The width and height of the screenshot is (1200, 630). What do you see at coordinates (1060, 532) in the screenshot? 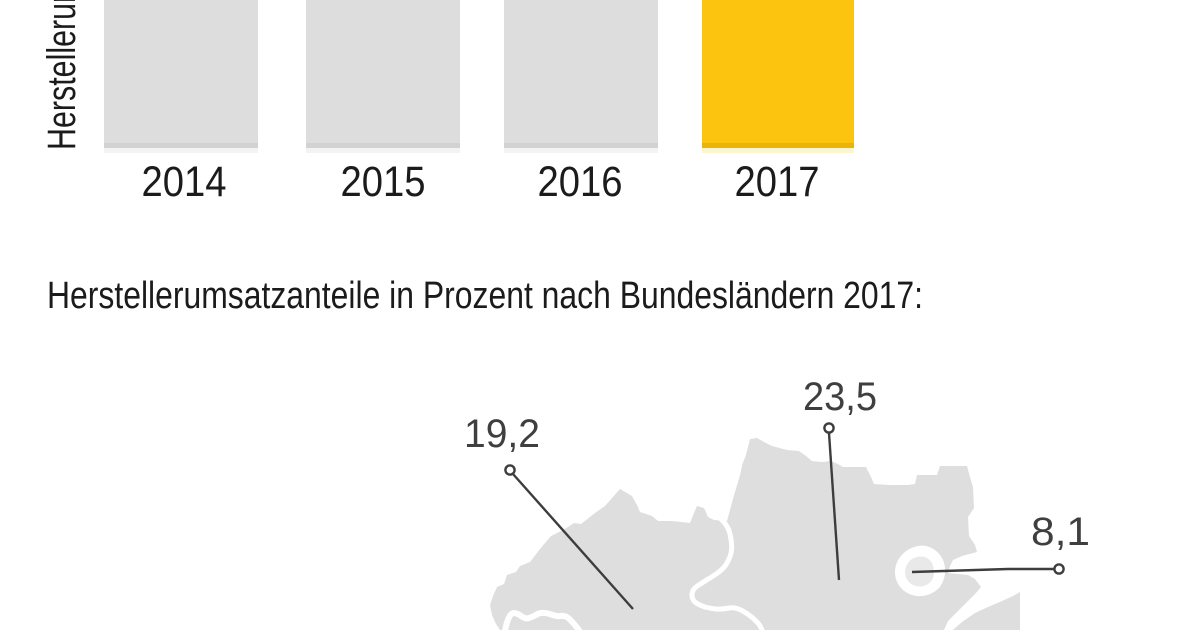
I see `svg-text: 8,1` at bounding box center [1060, 532].